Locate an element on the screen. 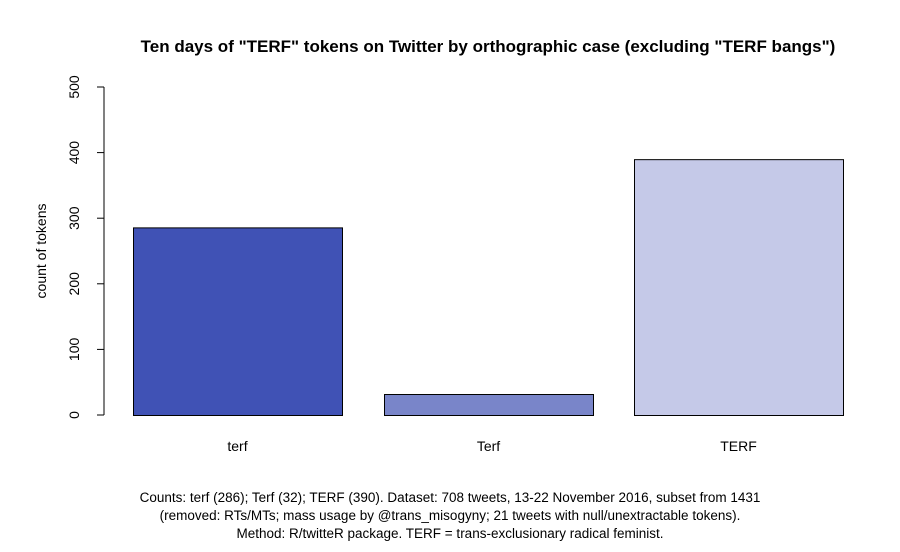 The image size is (900, 552). y-tick-label: 500 is located at coordinates (74, 87).